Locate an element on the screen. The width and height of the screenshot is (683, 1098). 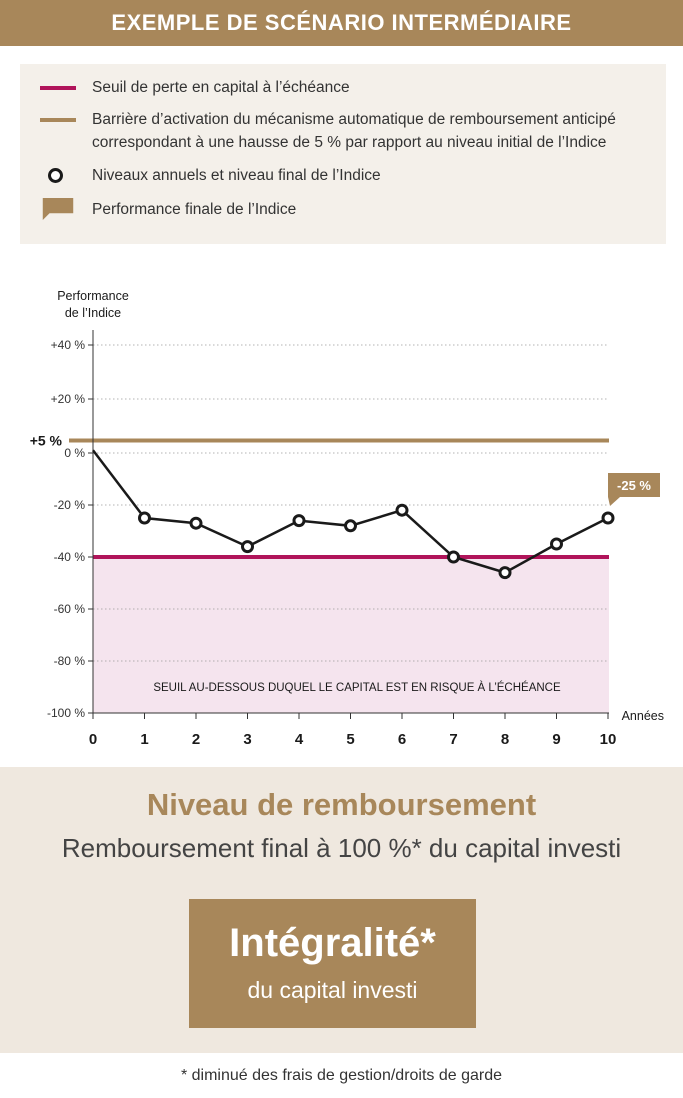
x-tick-label: 0 is located at coordinates (93, 739).